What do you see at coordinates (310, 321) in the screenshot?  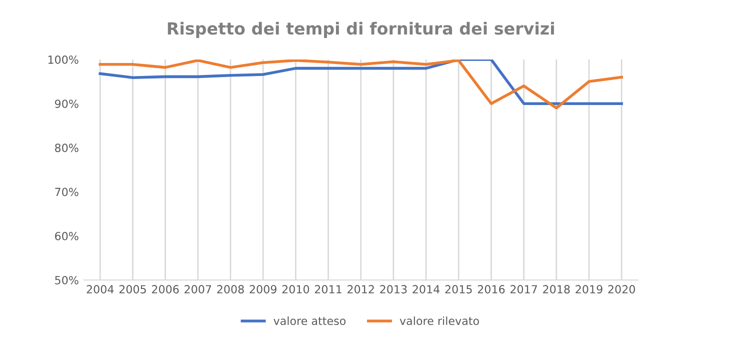 I see `legend-label: valore atteso` at bounding box center [310, 321].